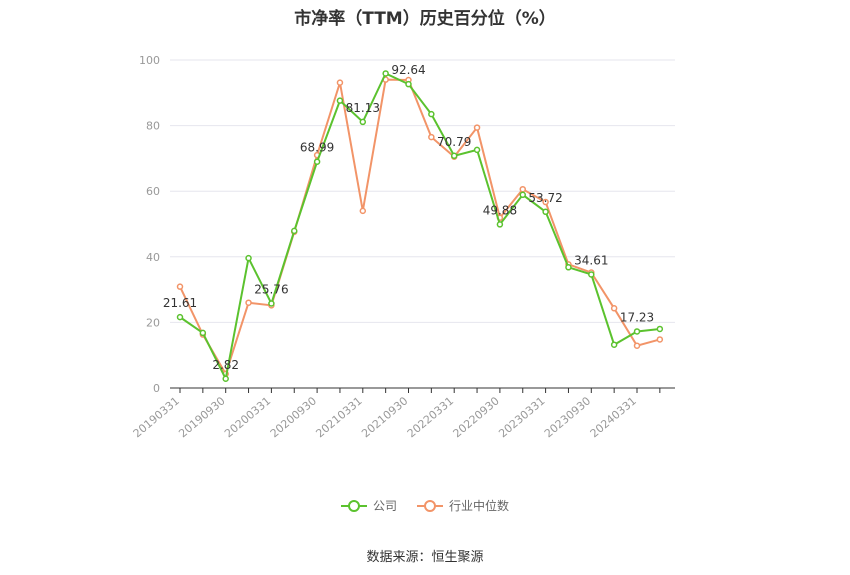  I want to click on x-tick-label-20190930: 20190930, so click(201, 417).